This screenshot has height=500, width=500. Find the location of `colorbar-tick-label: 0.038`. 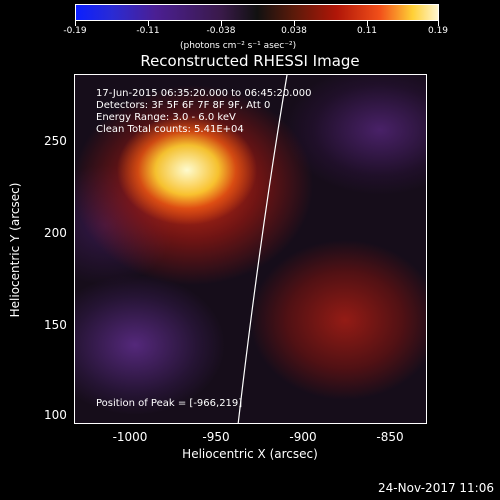

colorbar-tick-label: 0.038 is located at coordinates (294, 31).